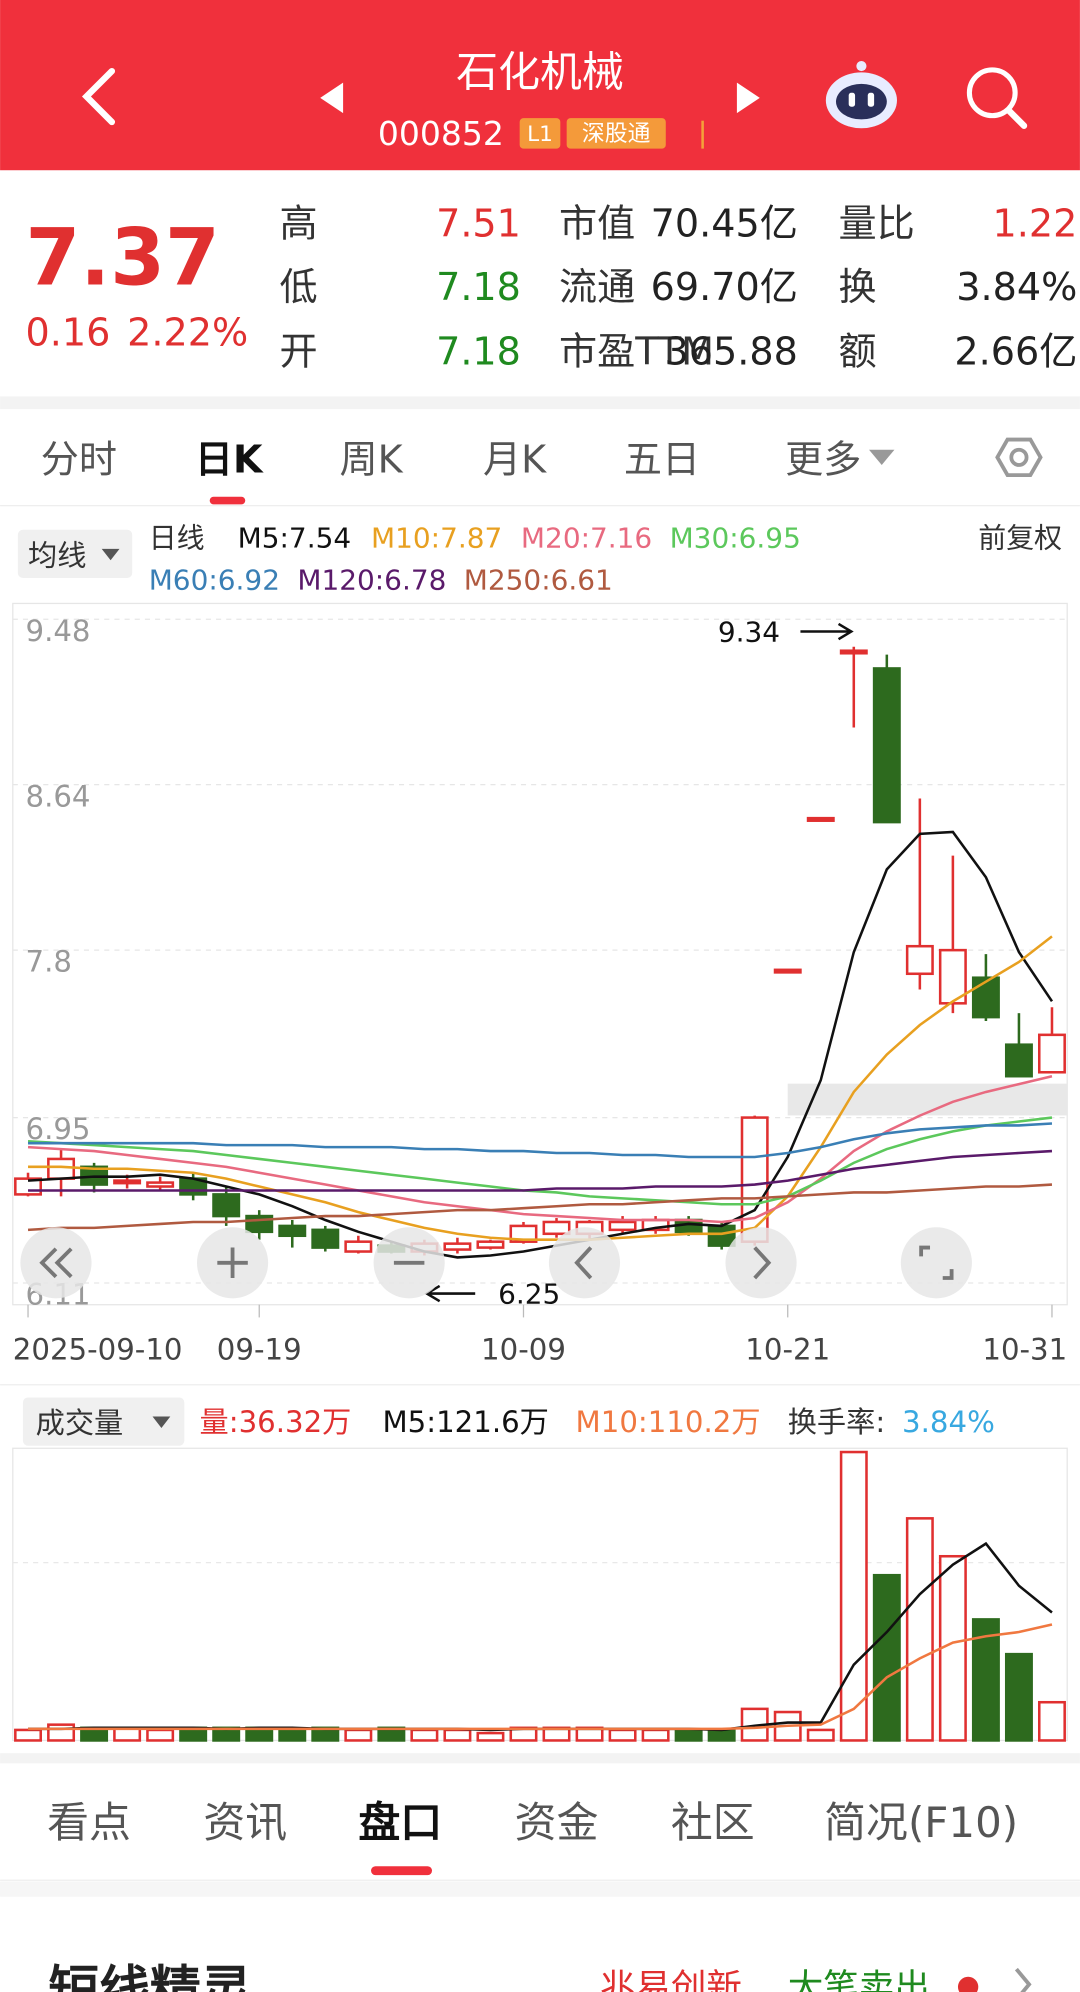 The height and width of the screenshot is (1992, 1080). I want to click on level-badge: L1, so click(540, 134).